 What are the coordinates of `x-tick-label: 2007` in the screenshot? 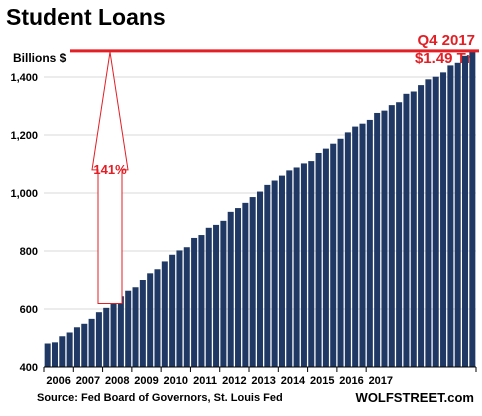 It's located at (88, 381).